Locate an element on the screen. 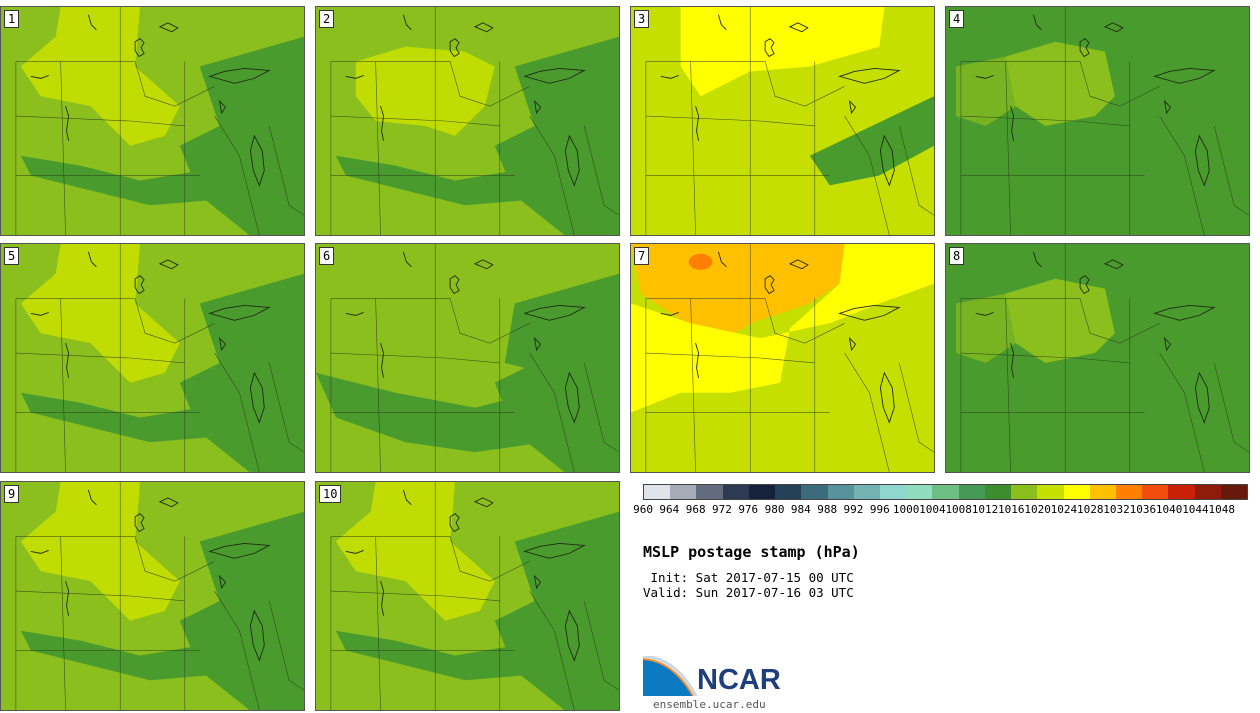 The width and height of the screenshot is (1260, 713). panel-number: 2 is located at coordinates (327, 19).